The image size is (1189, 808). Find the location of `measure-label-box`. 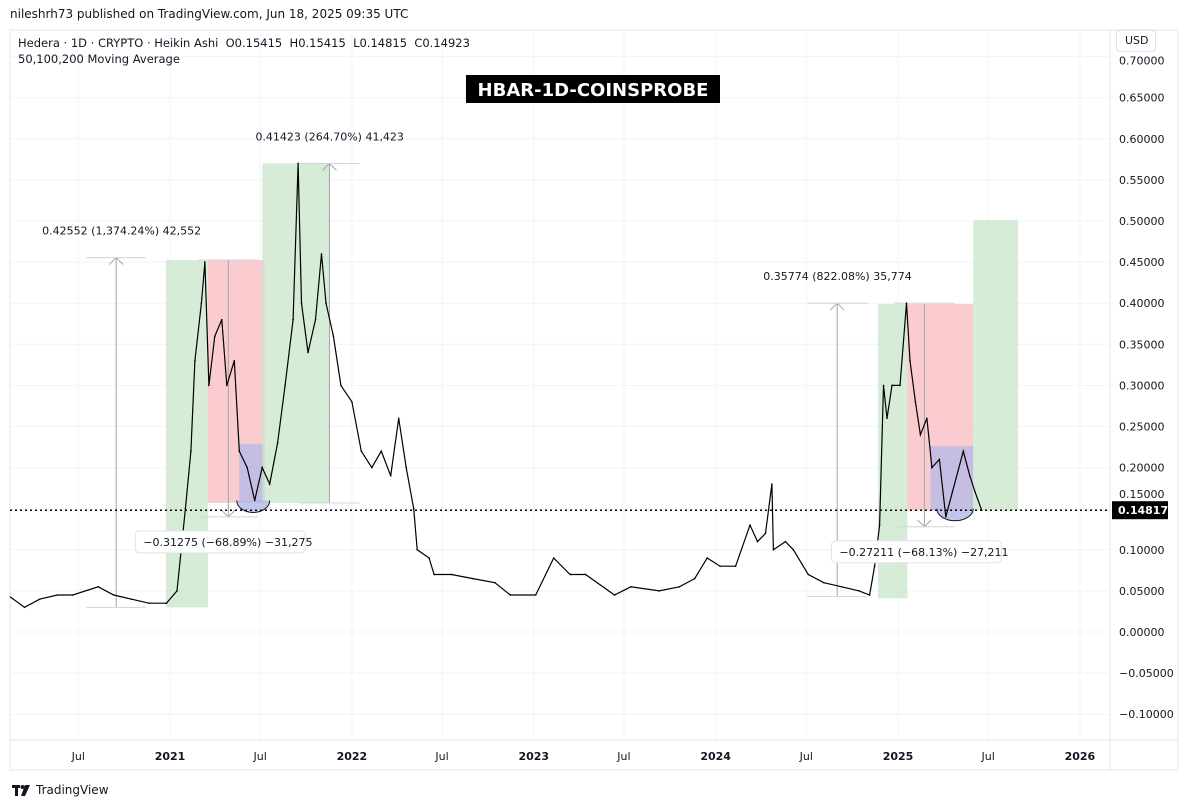

measure-label-box is located at coordinates (220, 542).